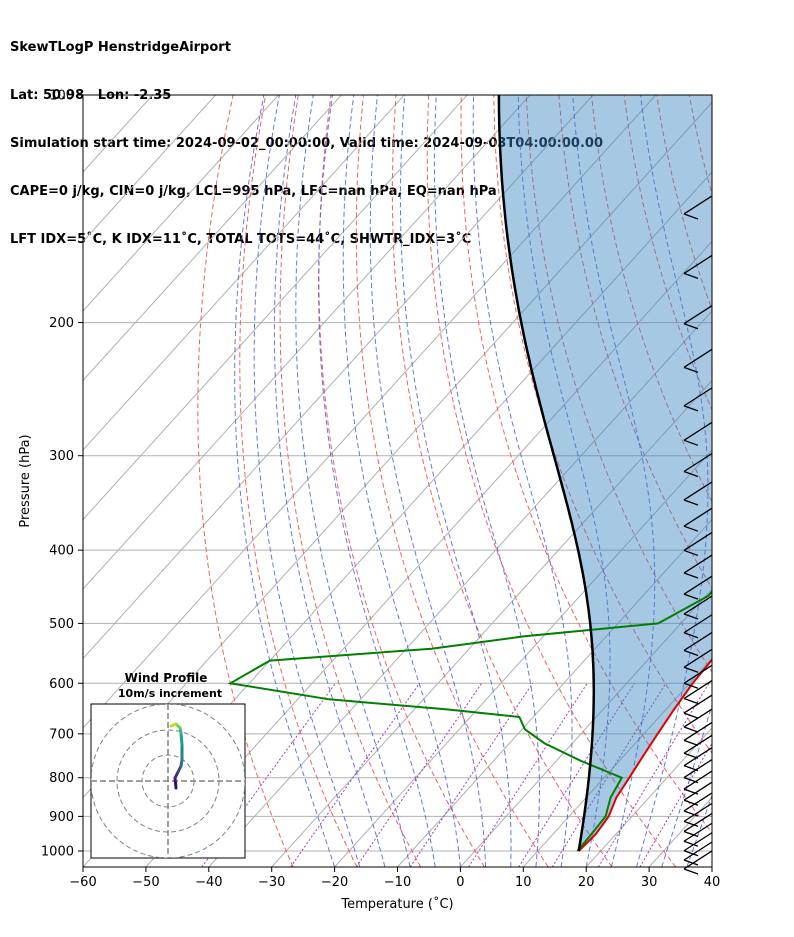 The height and width of the screenshot is (937, 794). What do you see at coordinates (61, 323) in the screenshot?
I see `y-tick-label: 200` at bounding box center [61, 323].